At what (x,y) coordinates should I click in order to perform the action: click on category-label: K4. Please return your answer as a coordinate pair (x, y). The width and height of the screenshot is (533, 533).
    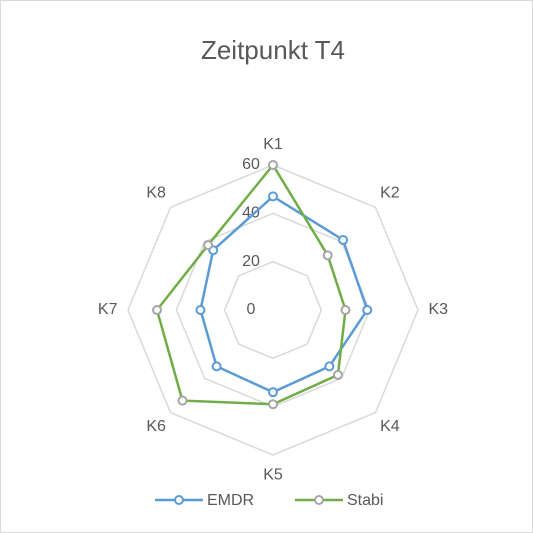
    Looking at the image, I should click on (390, 426).